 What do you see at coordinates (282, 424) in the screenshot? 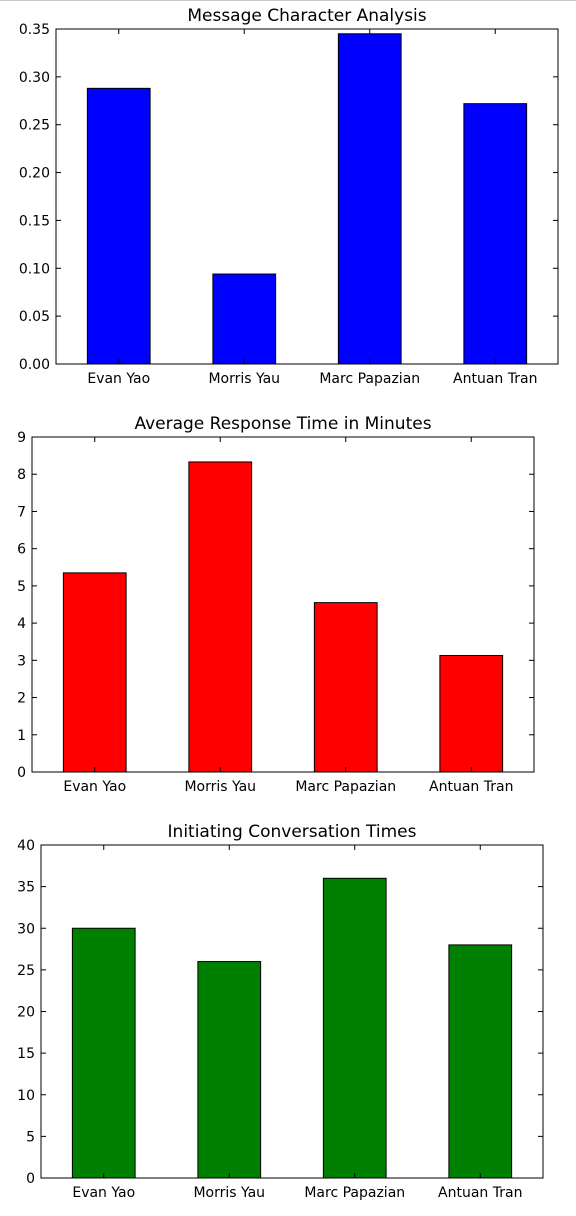
I see `chart-title: Average Response Time in Minutes` at bounding box center [282, 424].